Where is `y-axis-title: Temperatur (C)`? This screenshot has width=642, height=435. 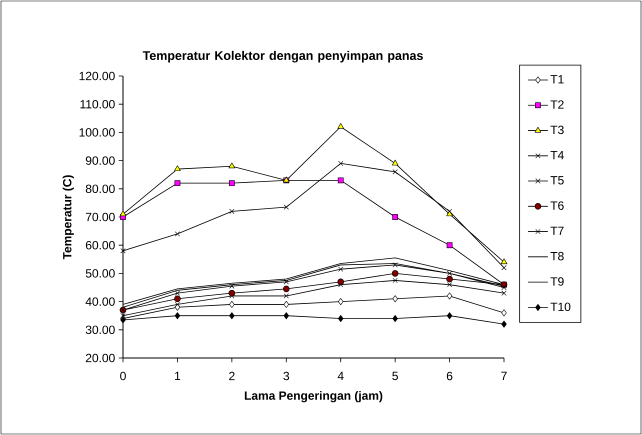 y-axis-title: Temperatur (C) is located at coordinates (68, 217).